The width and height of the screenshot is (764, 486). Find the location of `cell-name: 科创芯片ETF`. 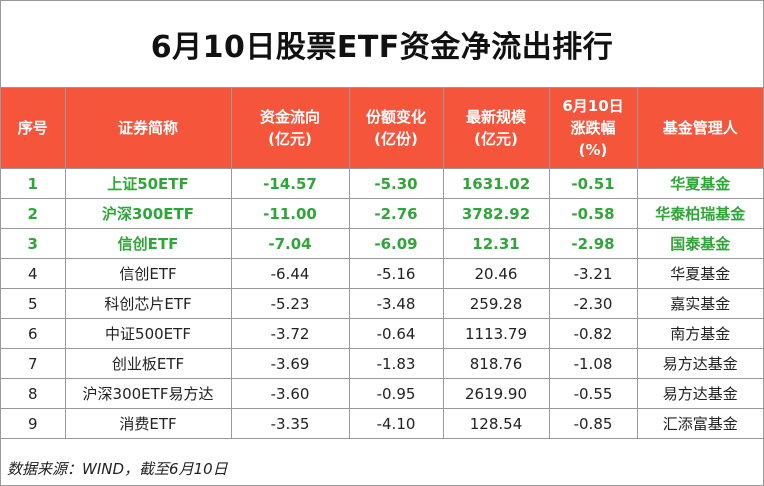

cell-name: 科创芯片ETF is located at coordinates (148, 303).